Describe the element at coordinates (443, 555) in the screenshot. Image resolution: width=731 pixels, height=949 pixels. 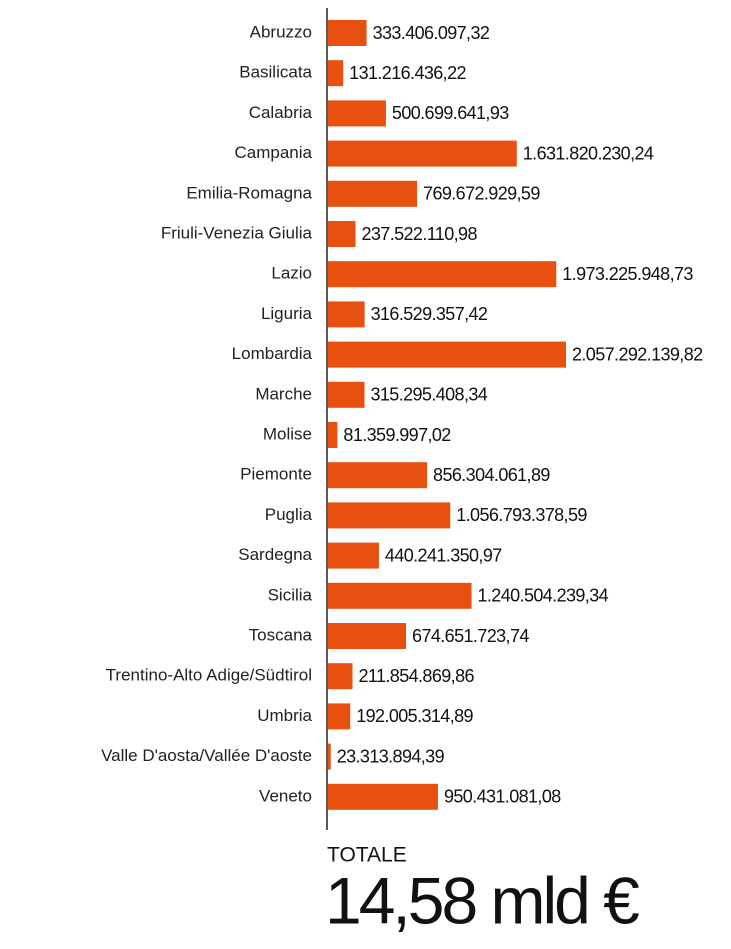
I see `value-label: 440.241.350,97` at that location.